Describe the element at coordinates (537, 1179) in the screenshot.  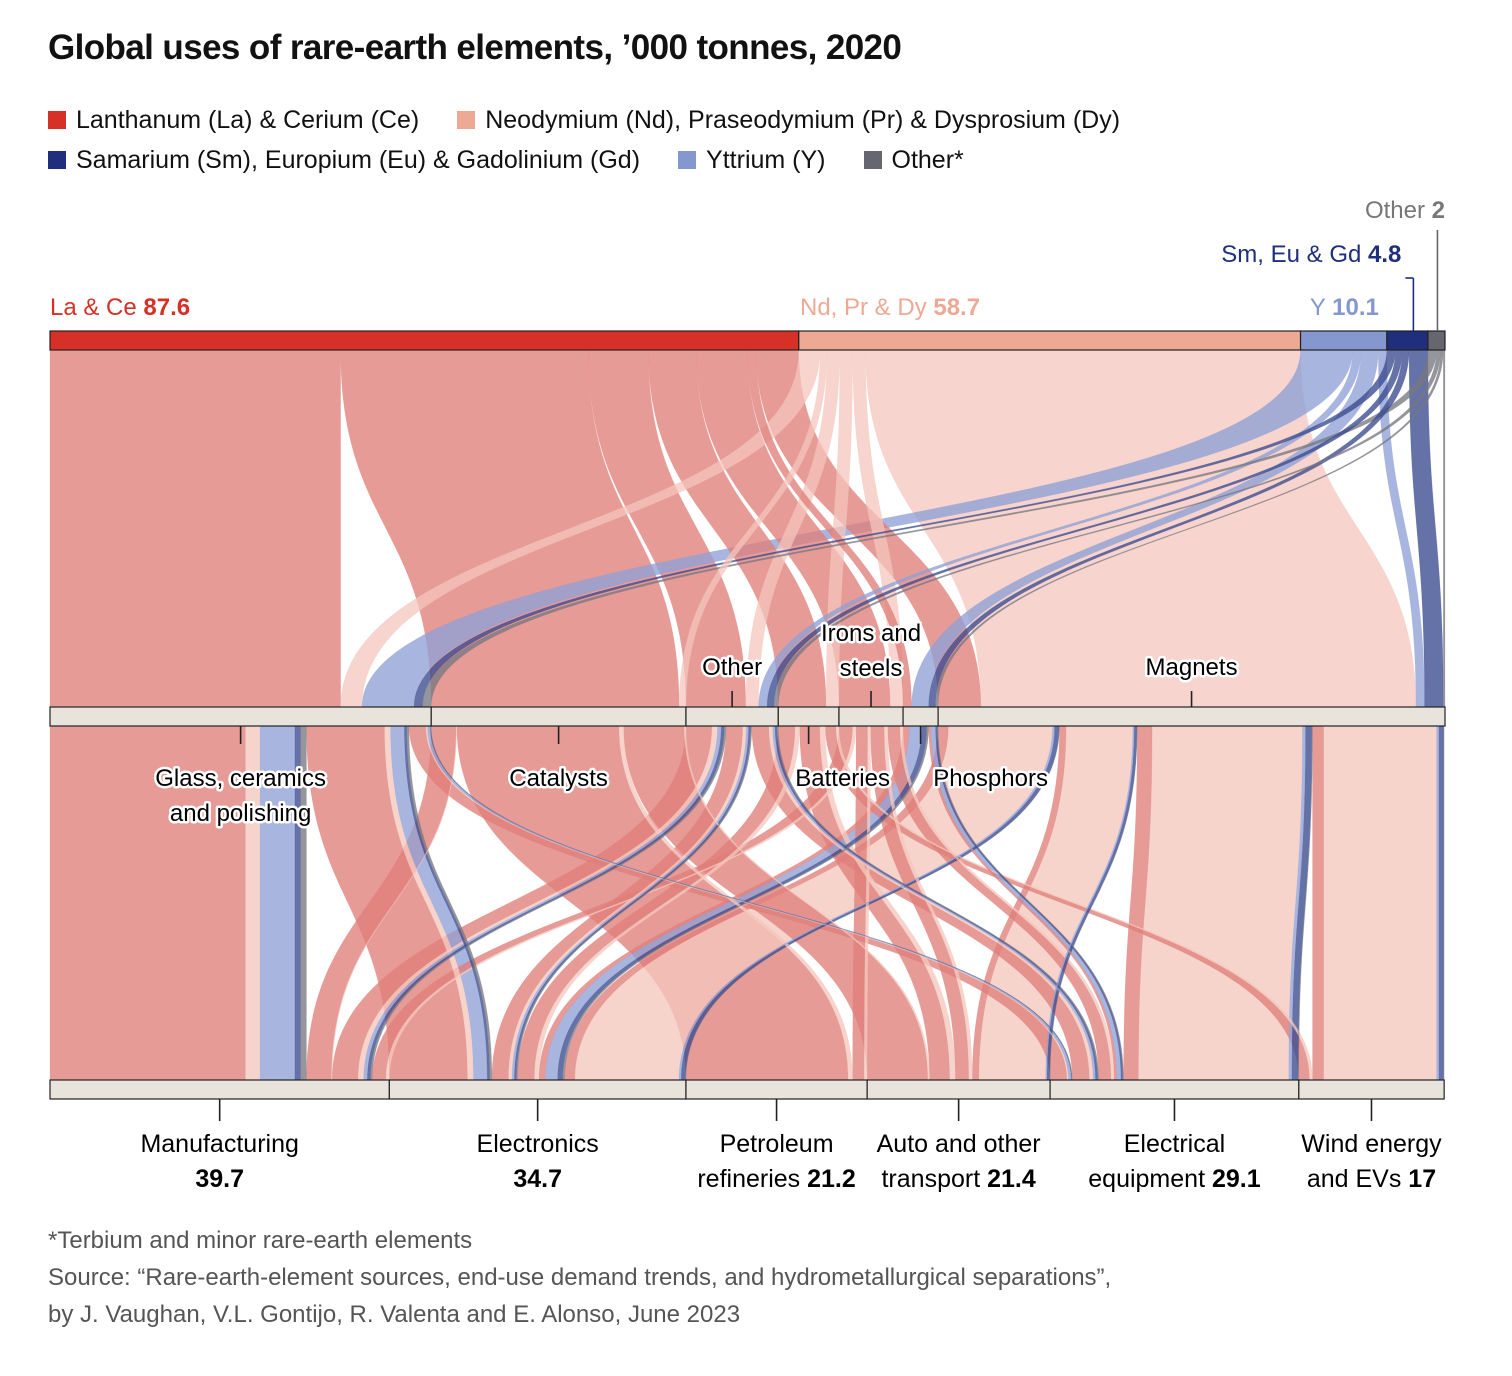
I see `end-value: 34.7` at that location.